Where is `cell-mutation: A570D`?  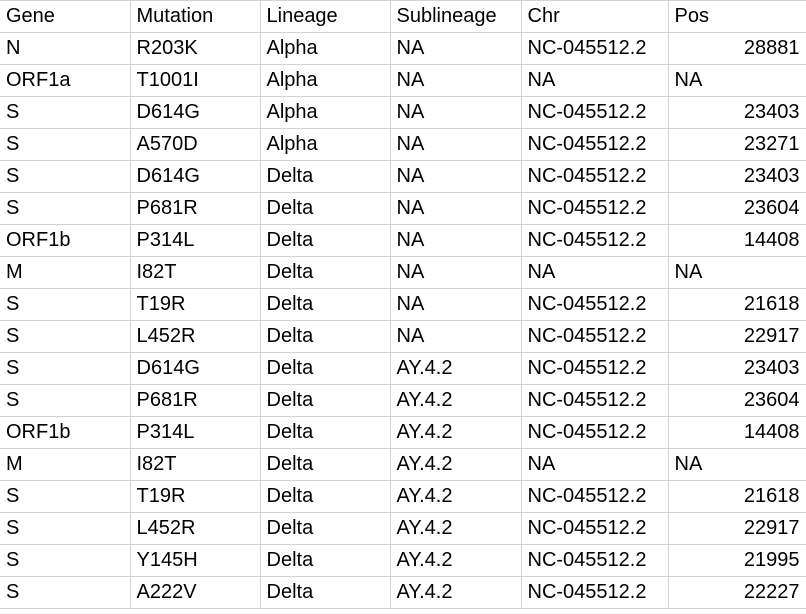 cell-mutation: A570D is located at coordinates (195, 144).